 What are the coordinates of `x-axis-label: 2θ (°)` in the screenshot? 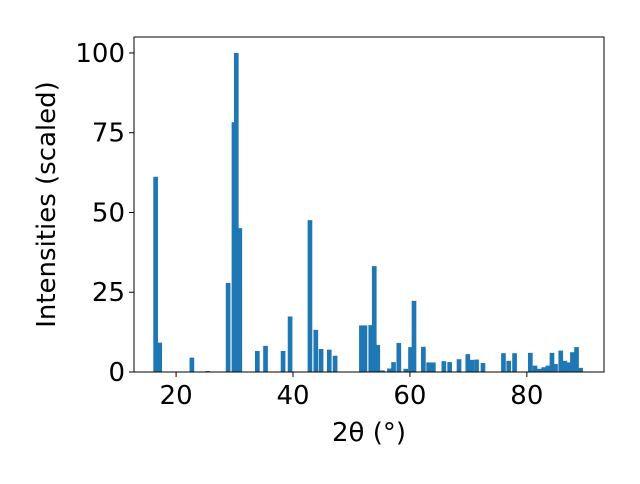 It's located at (369, 433).